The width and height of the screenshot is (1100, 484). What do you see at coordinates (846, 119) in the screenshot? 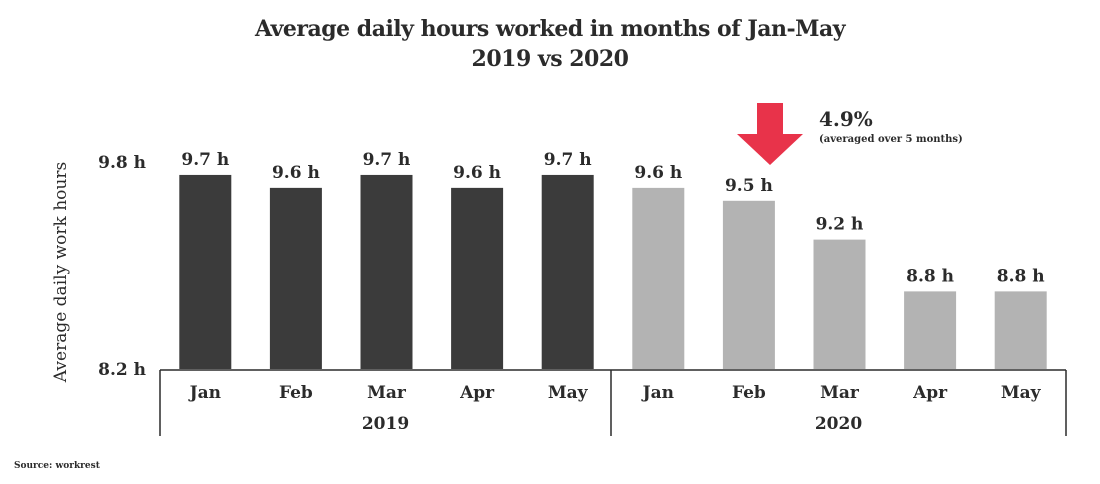
I see `annotation-value: 4.9%` at bounding box center [846, 119].